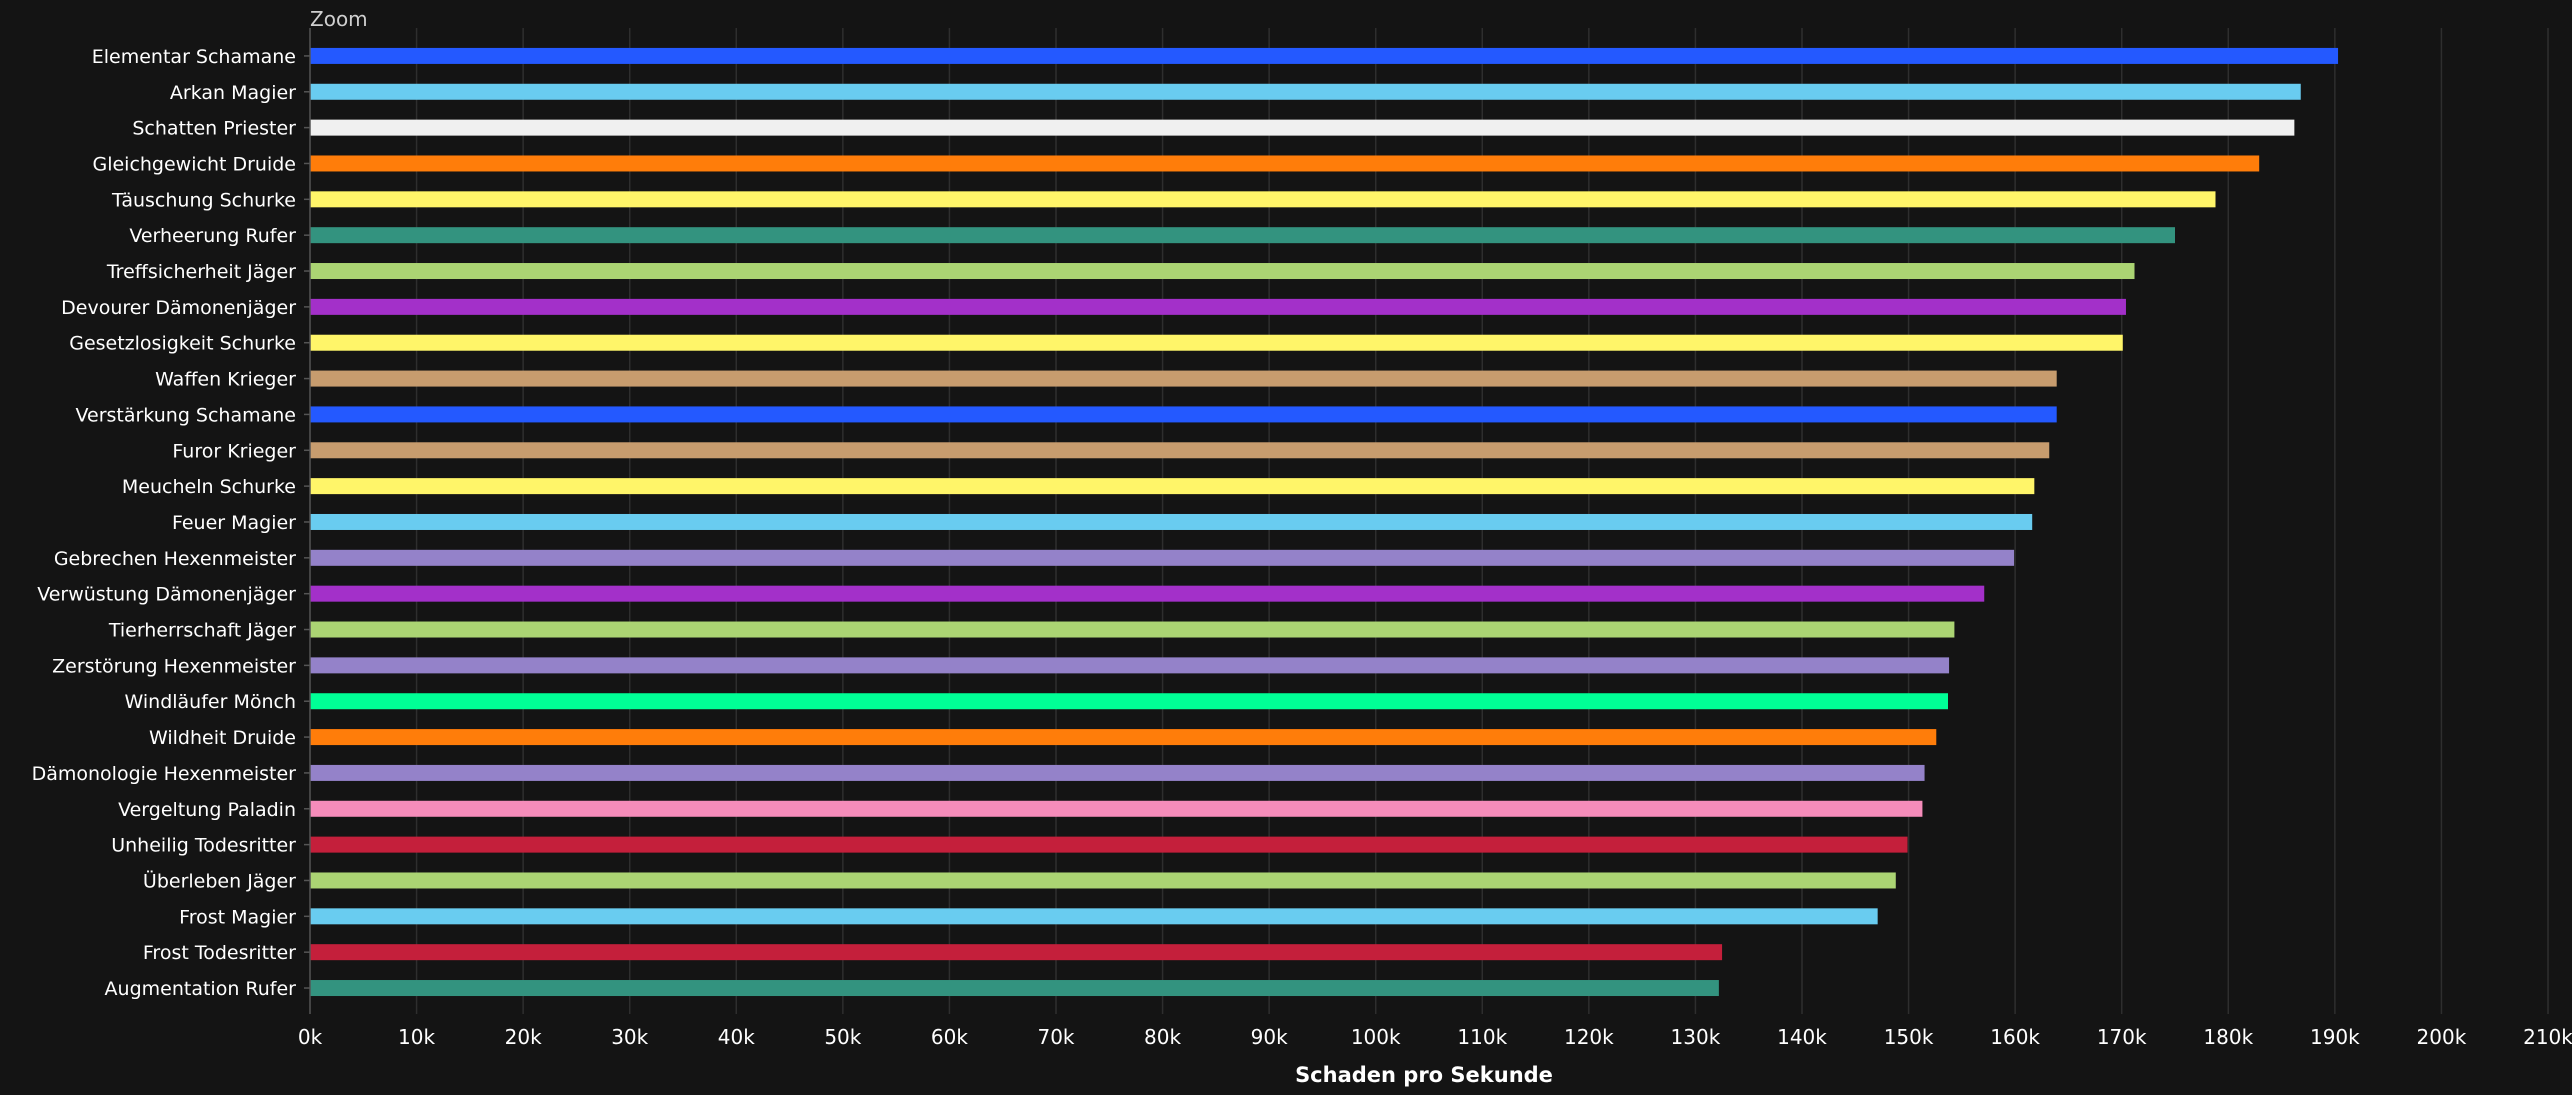 The height and width of the screenshot is (1095, 2572). What do you see at coordinates (194, 164) in the screenshot?
I see `category-label: Gleichgewicht Druide` at bounding box center [194, 164].